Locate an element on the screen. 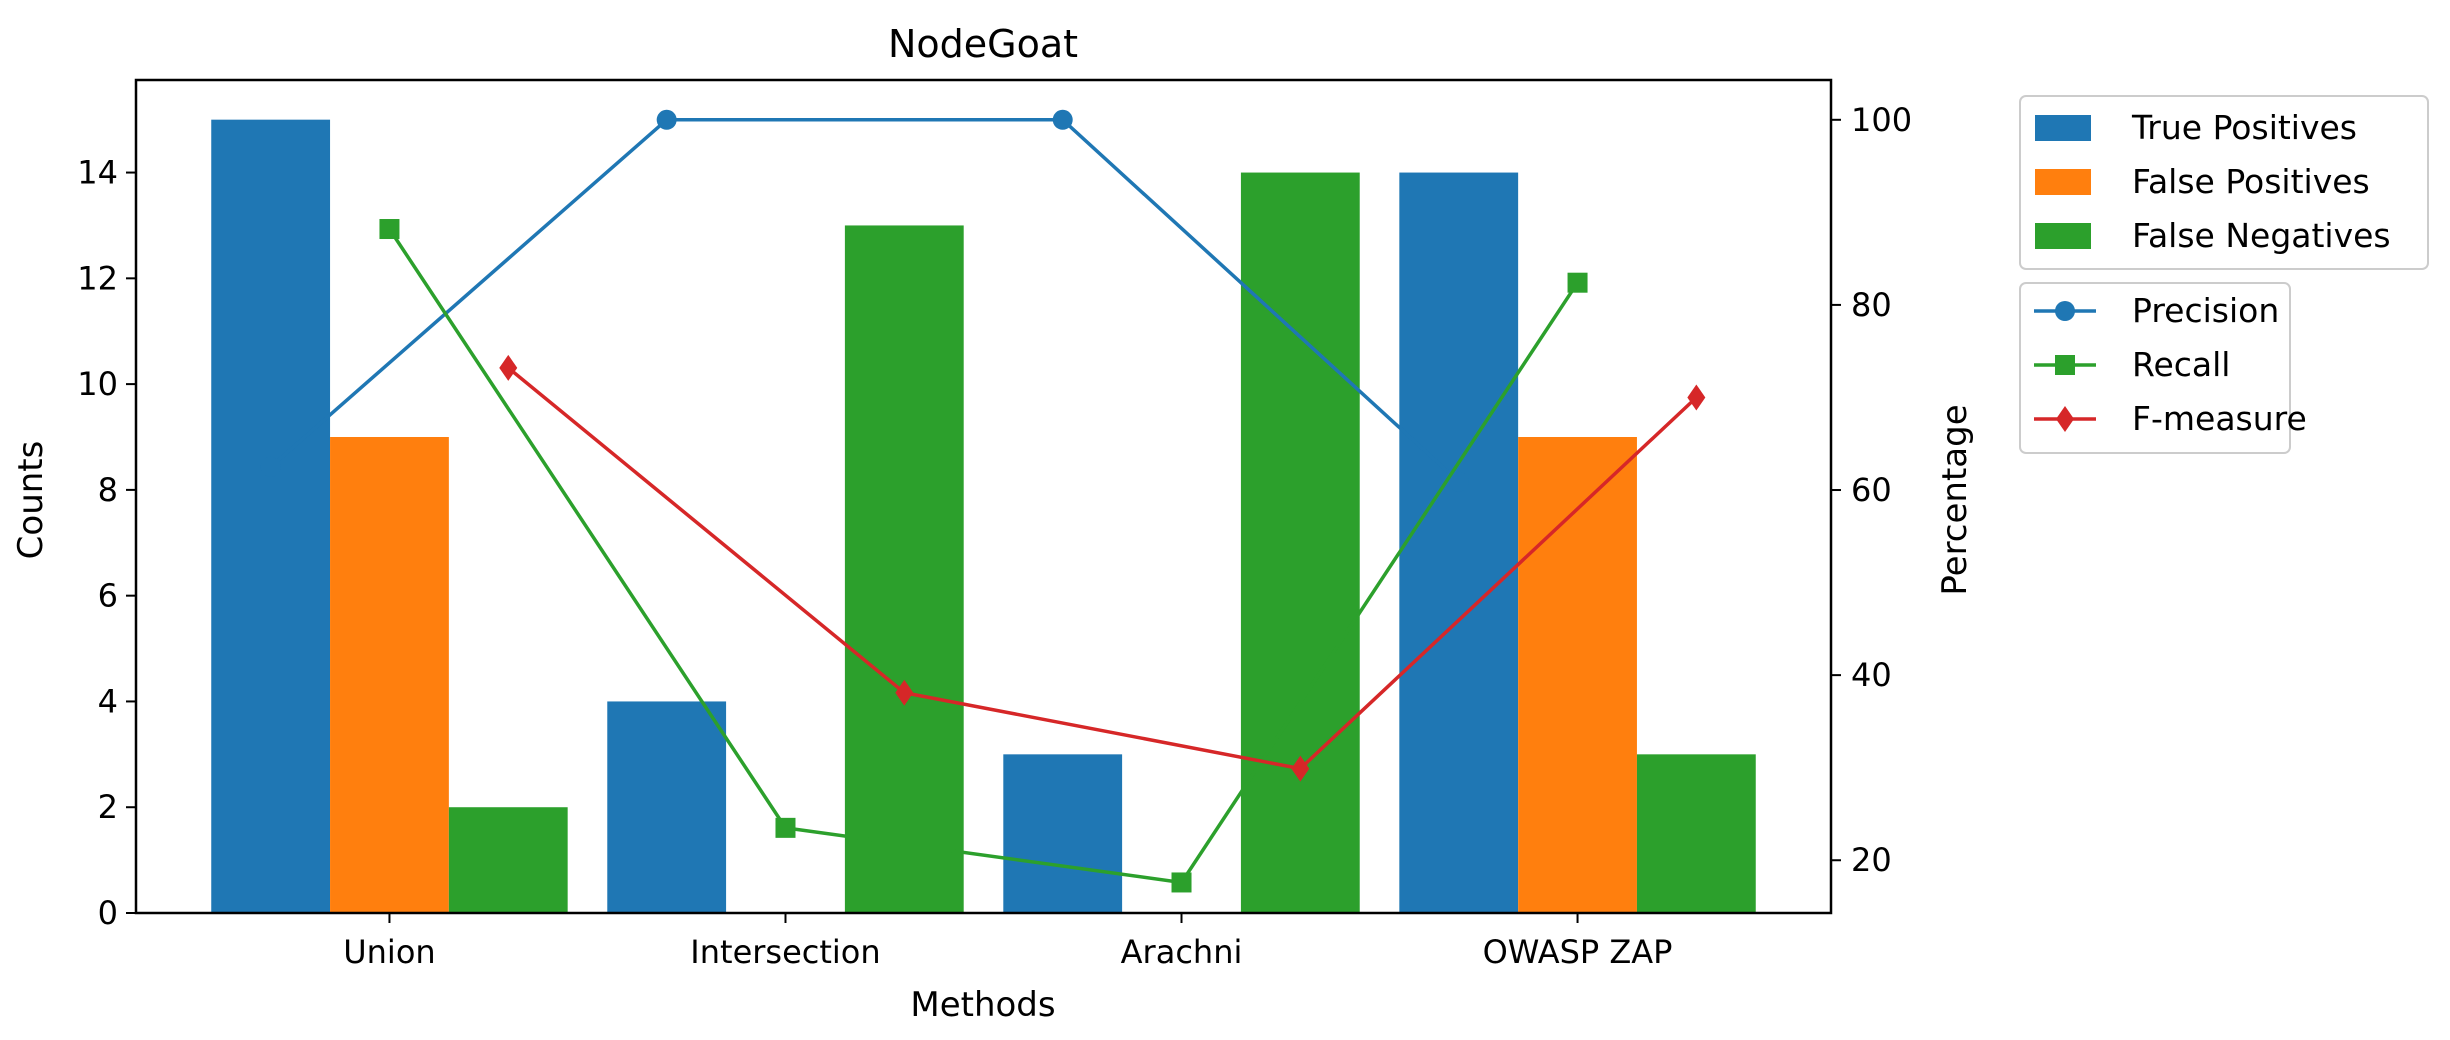 This screenshot has height=1040, width=2450. y-tick-label-4: 4 is located at coordinates (108, 701).